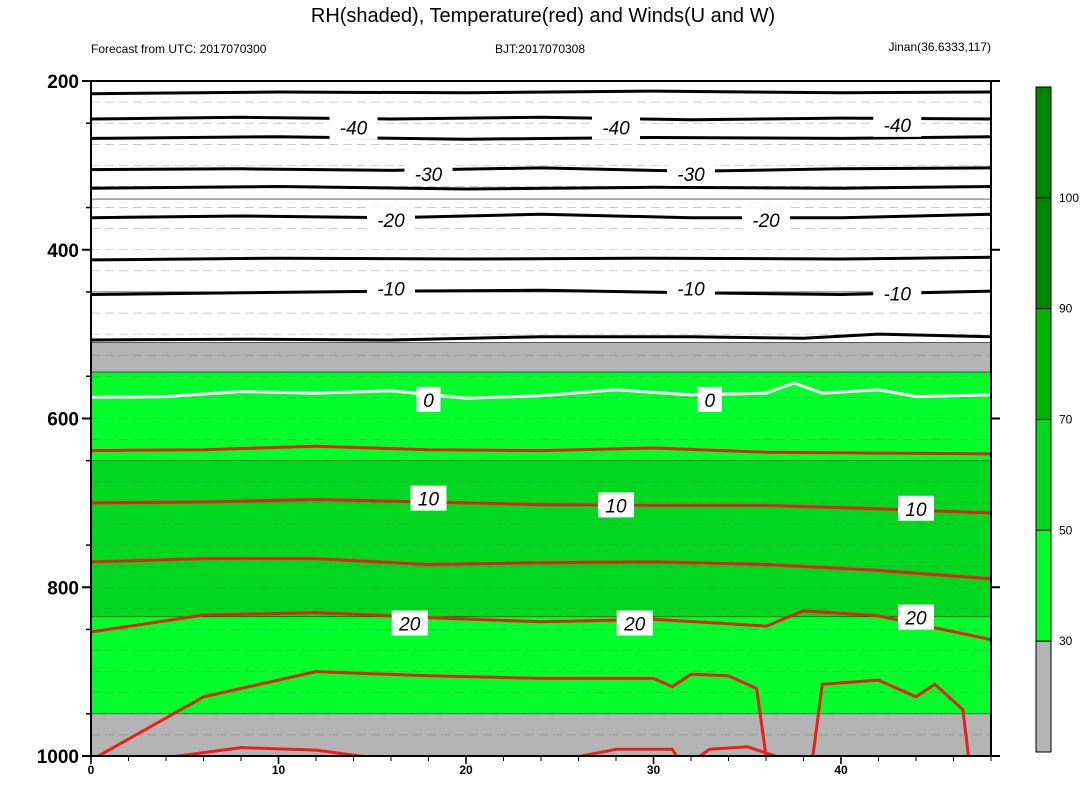 Image resolution: width=1087 pixels, height=806 pixels. What do you see at coordinates (1066, 420) in the screenshot?
I see `colorbar-label: 70` at bounding box center [1066, 420].